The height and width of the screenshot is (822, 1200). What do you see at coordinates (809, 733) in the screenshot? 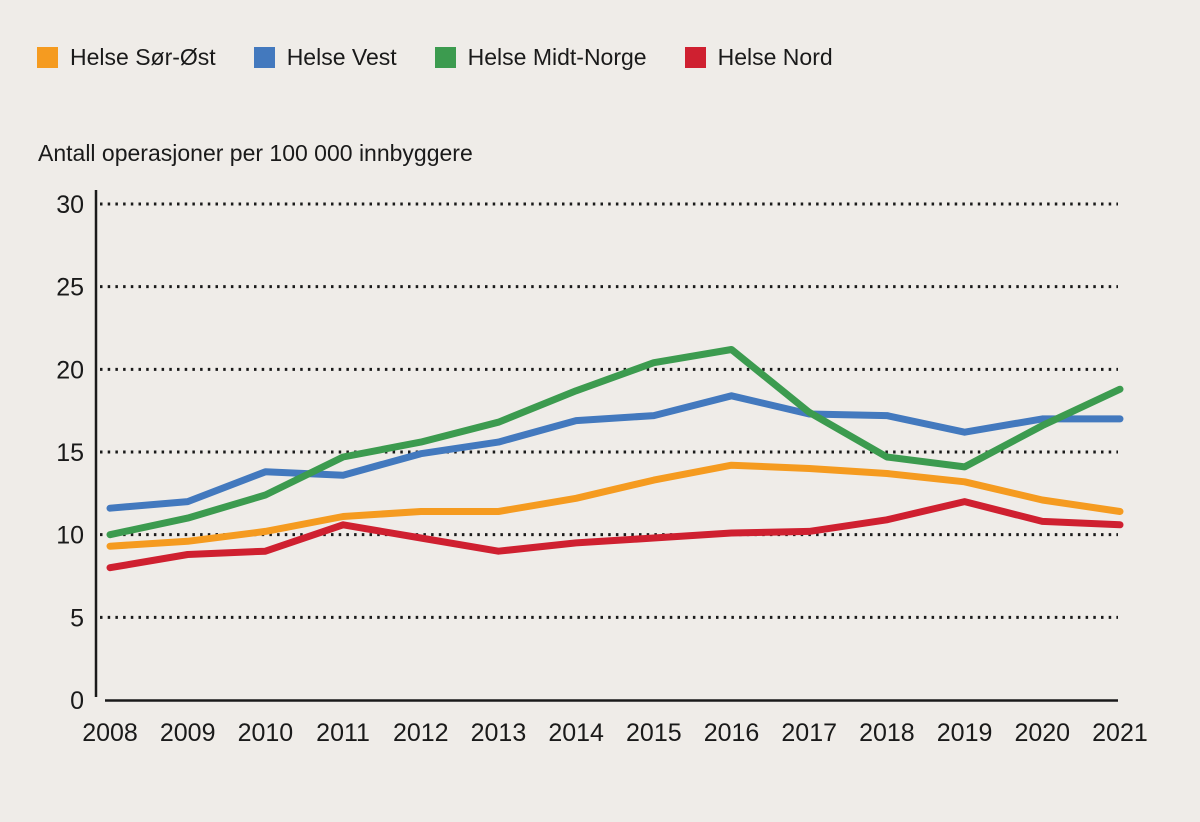
I see `x-tick-label: 2017` at bounding box center [809, 733].